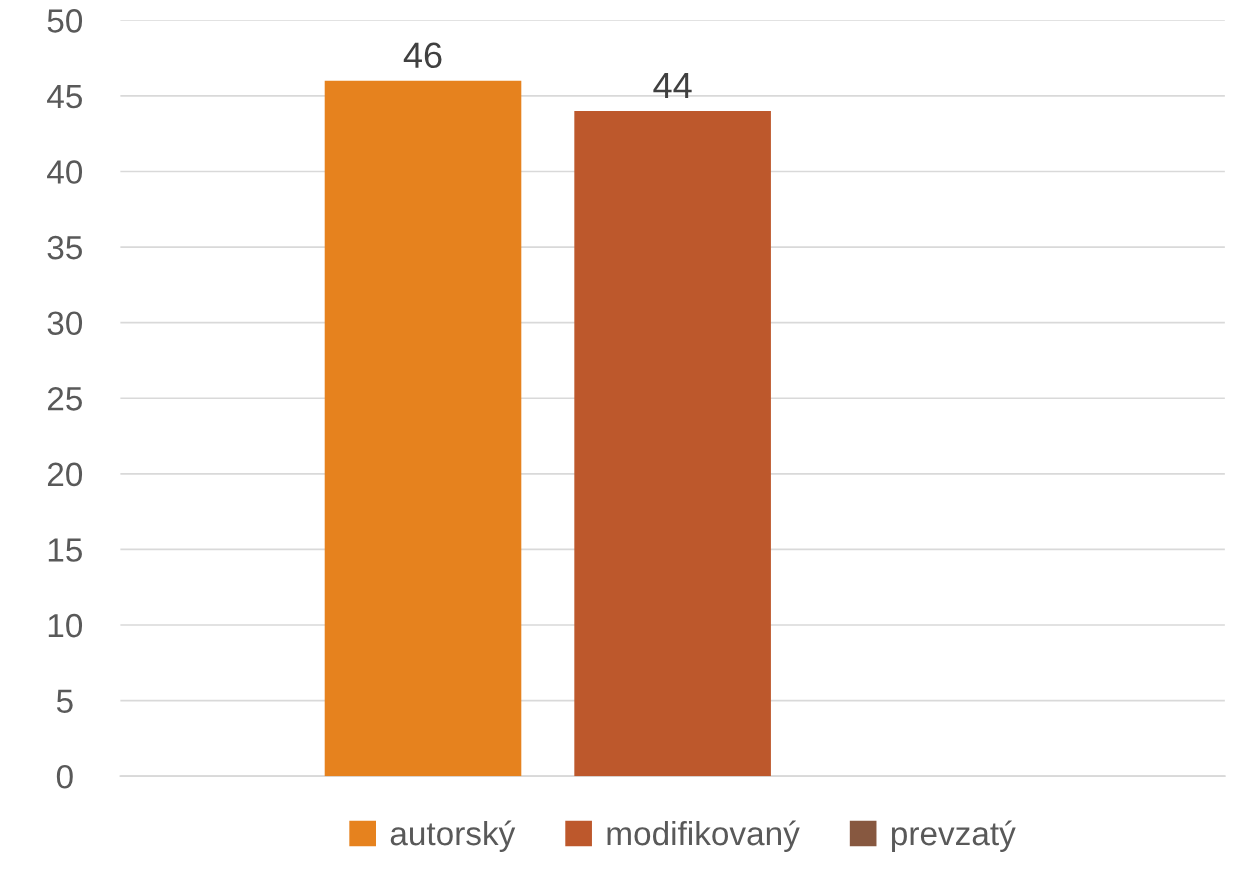 Image resolution: width=1241 pixels, height=882 pixels. What do you see at coordinates (65, 323) in the screenshot?
I see `y-tick-label: 30` at bounding box center [65, 323].